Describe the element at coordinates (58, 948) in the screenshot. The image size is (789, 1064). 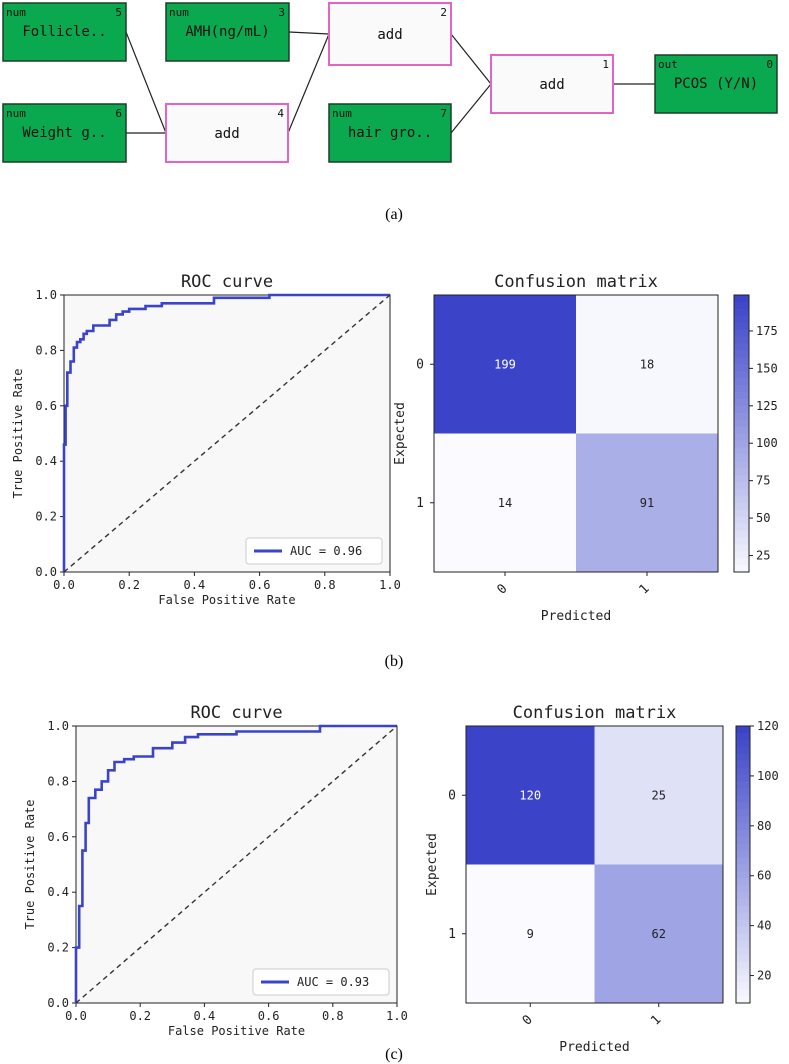
I see `y-tick-label: 0.2` at that location.